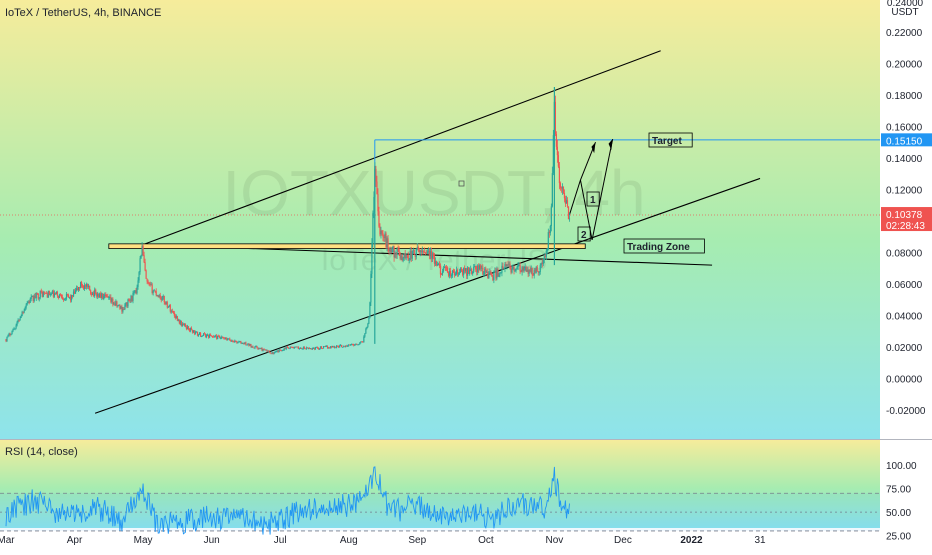  Describe the element at coordinates (41, 452) in the screenshot. I see `rsi-title: RSI (14, close)` at that location.